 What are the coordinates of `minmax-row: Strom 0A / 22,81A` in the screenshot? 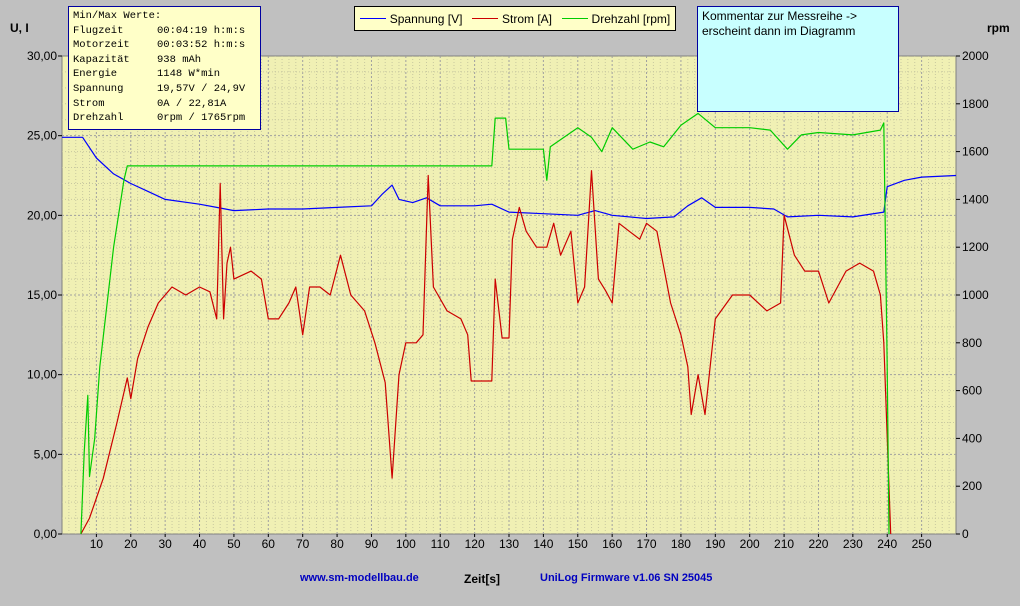 It's located at (164, 104).